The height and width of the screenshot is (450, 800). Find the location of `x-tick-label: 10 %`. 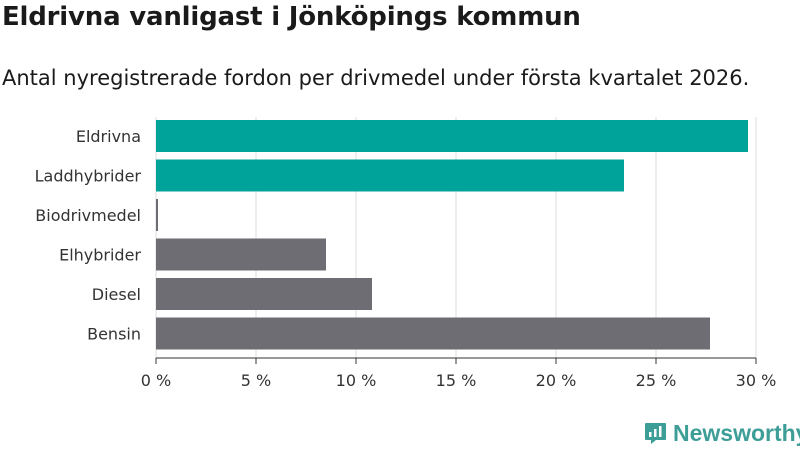

x-tick-label: 10 % is located at coordinates (356, 380).